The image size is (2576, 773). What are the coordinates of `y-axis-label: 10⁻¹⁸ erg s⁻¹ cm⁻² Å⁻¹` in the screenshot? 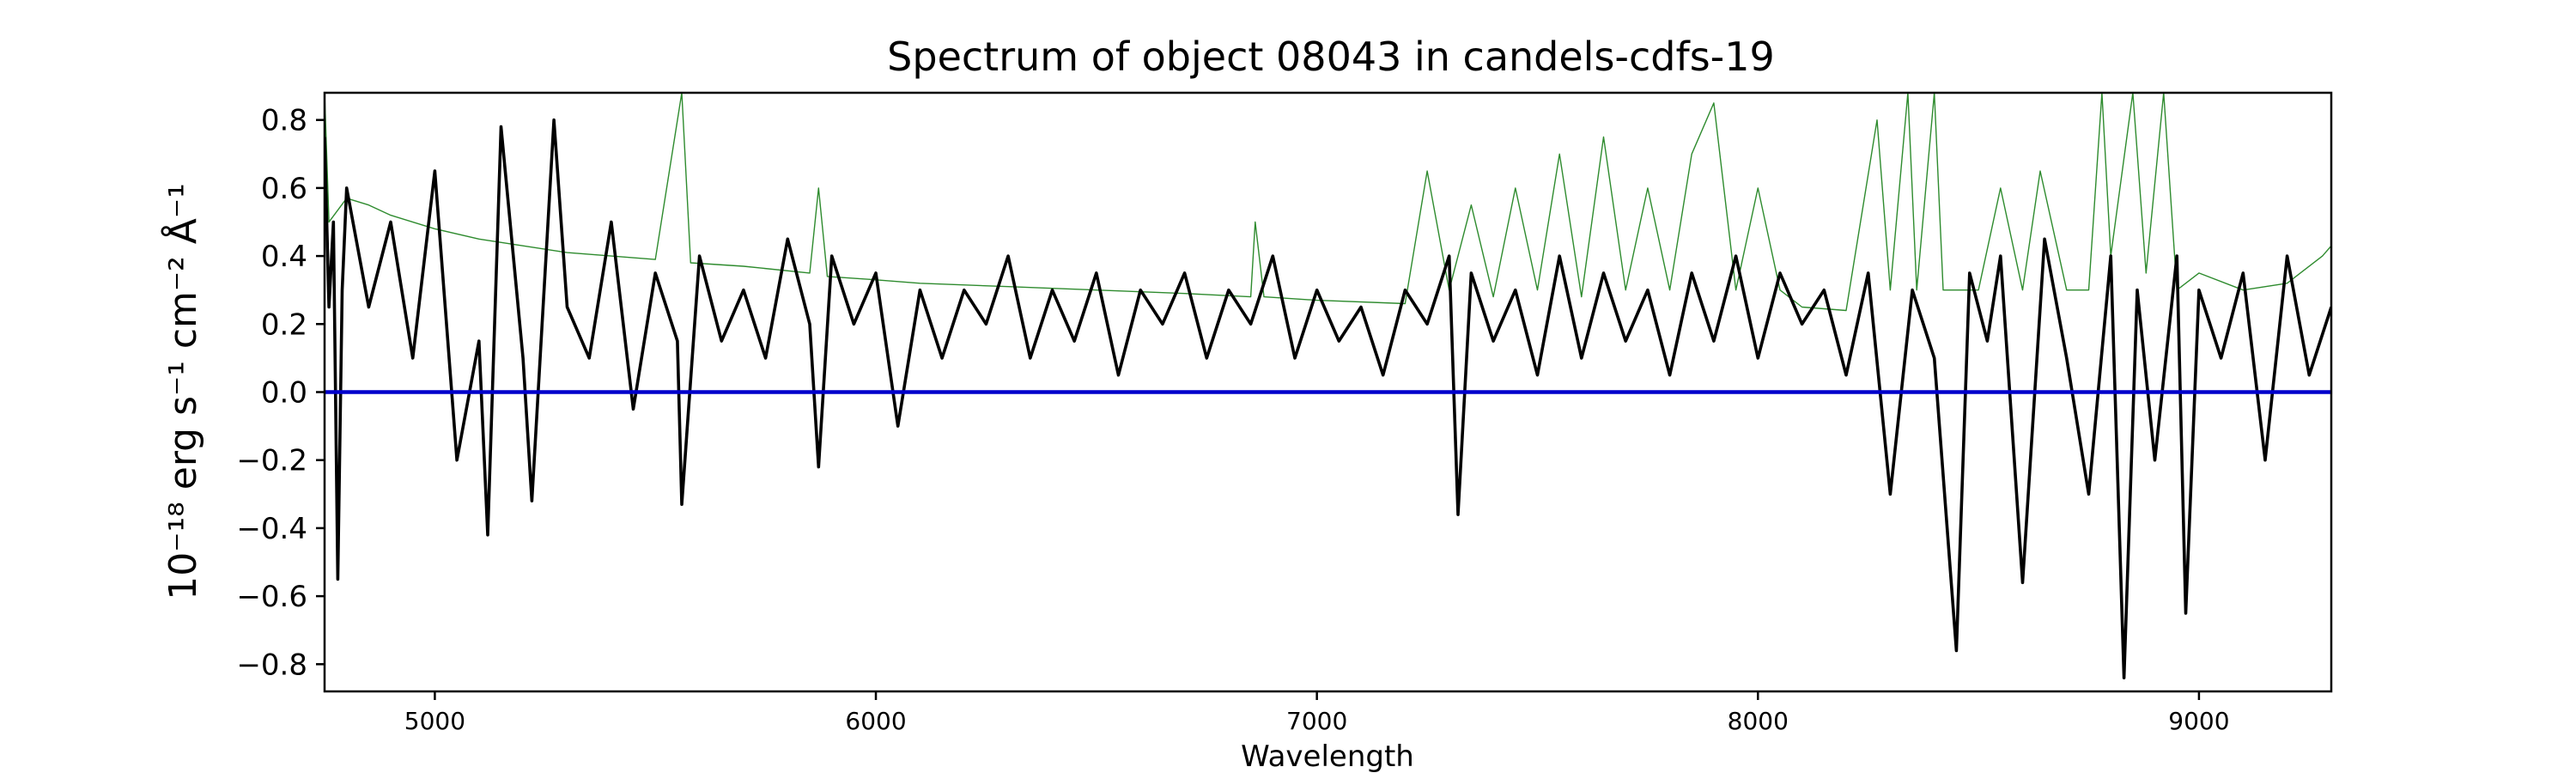 It's located at (182, 391).